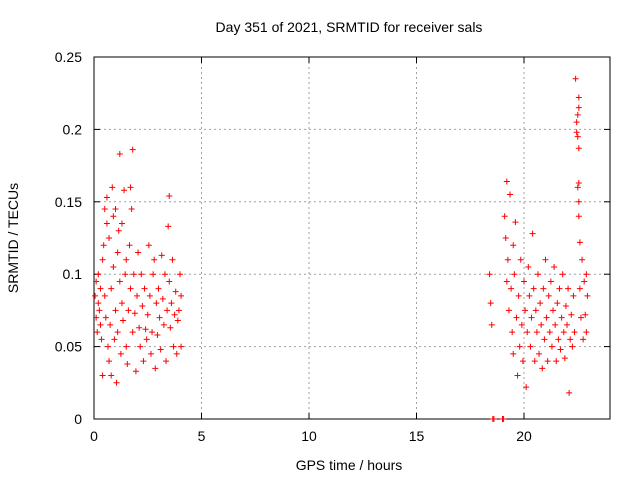 The height and width of the screenshot is (480, 640). What do you see at coordinates (73, 274) in the screenshot?
I see `y-tick-label: 0.1` at bounding box center [73, 274].